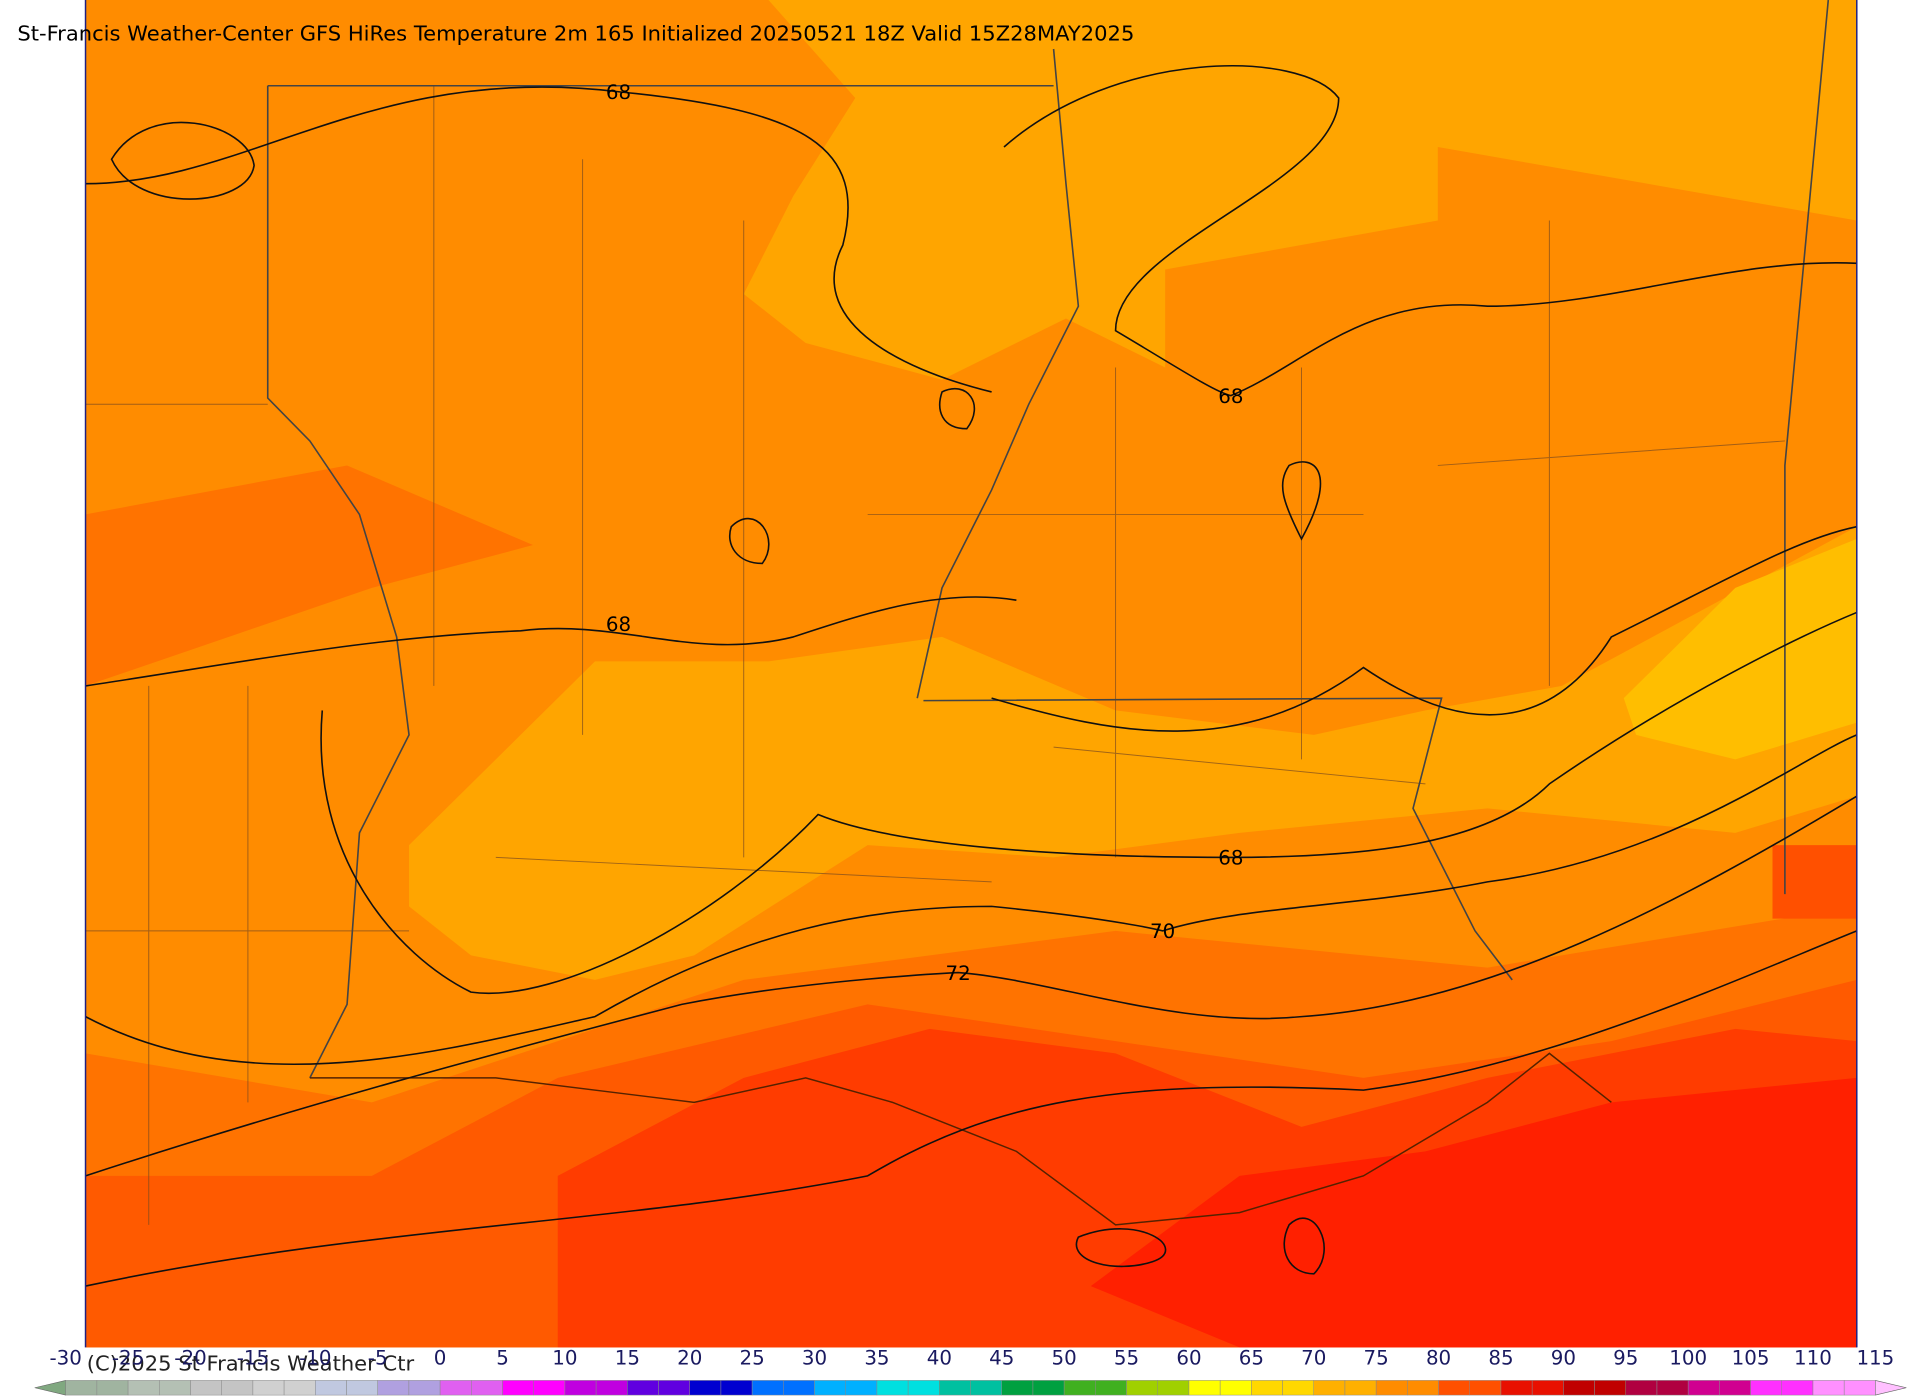  What do you see at coordinates (440, 1358) in the screenshot?
I see `colorbar-tick-label: 0` at bounding box center [440, 1358].